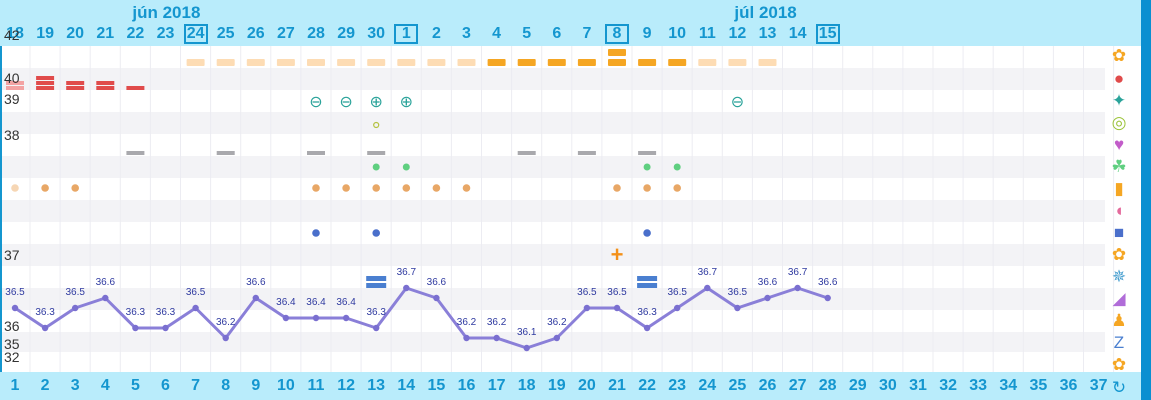 The height and width of the screenshot is (400, 1151). What do you see at coordinates (918, 385) in the screenshot?
I see `cycle-day-label: 31` at bounding box center [918, 385].